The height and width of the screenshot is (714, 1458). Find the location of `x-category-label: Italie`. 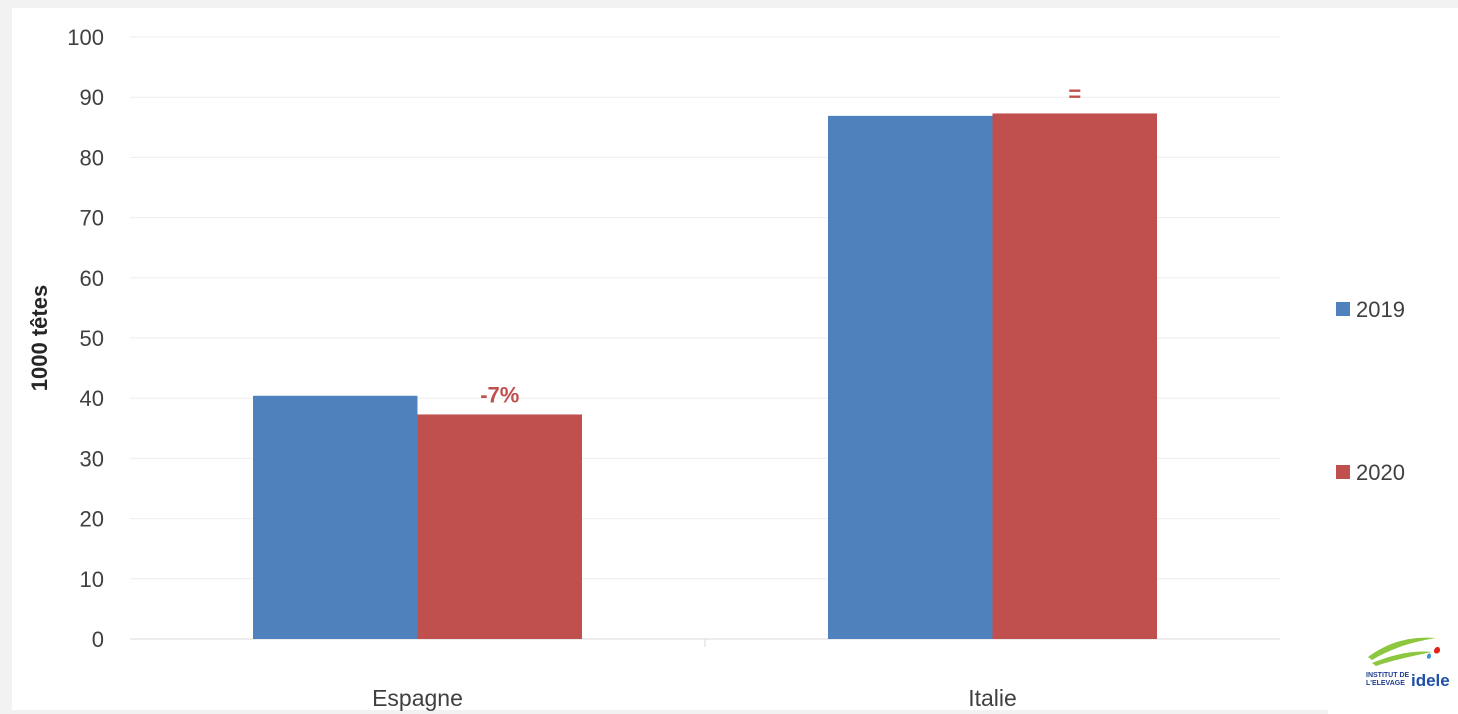

x-category-label: Italie is located at coordinates (992, 698).